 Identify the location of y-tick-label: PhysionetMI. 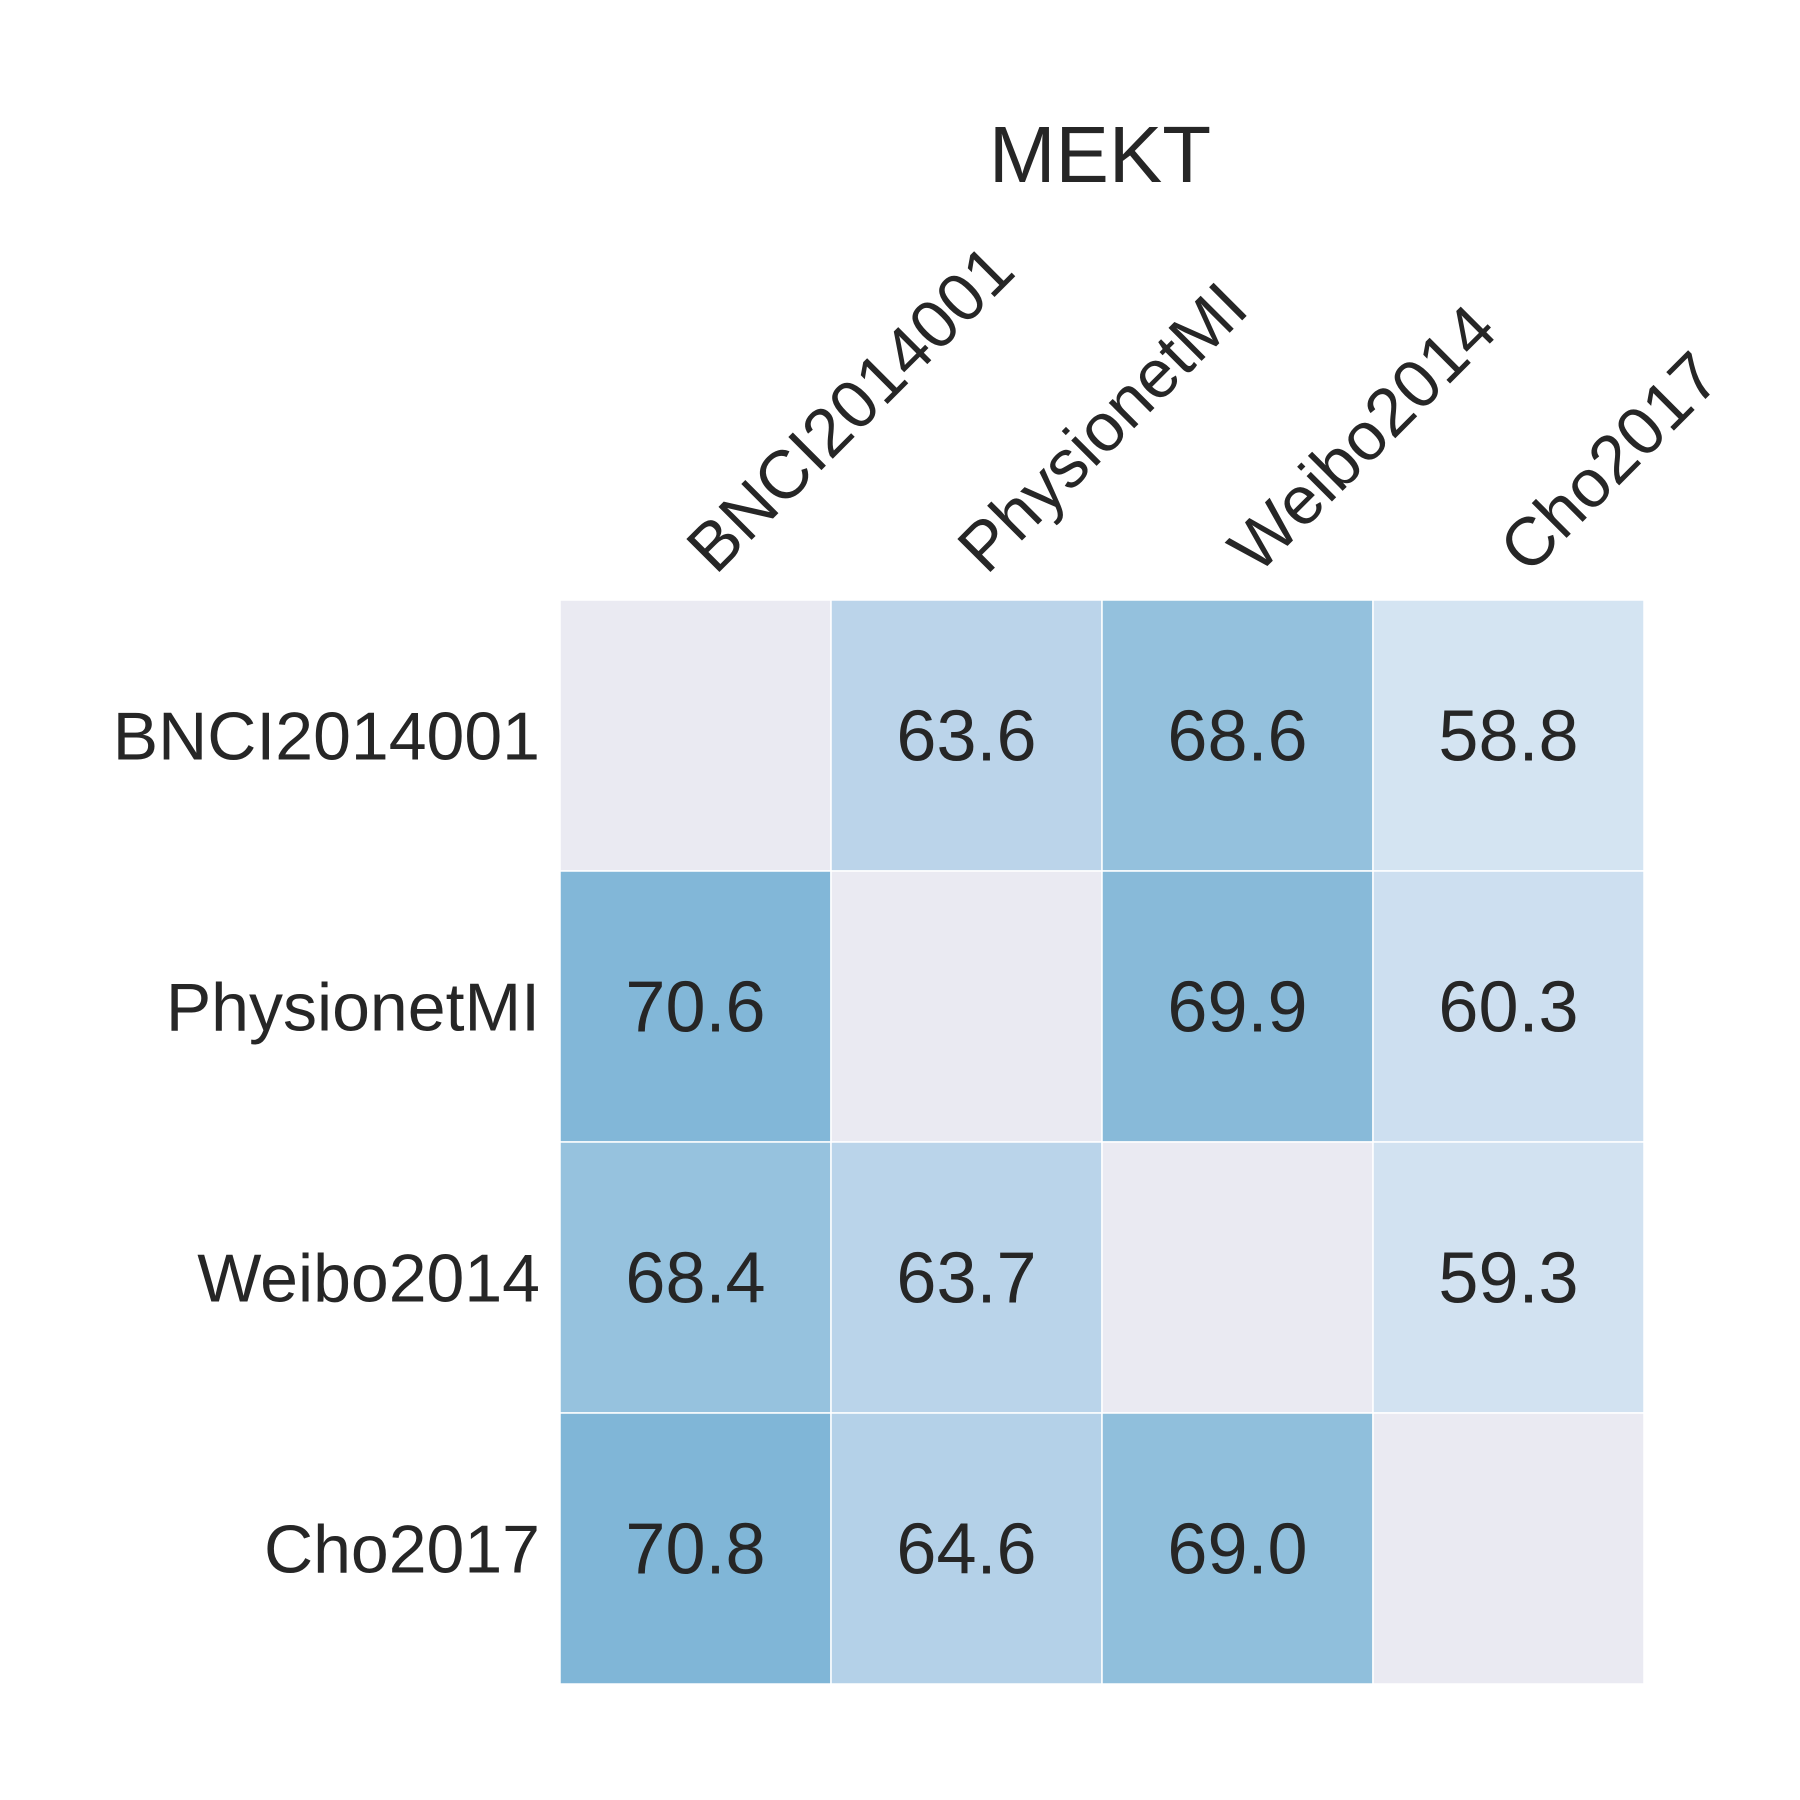
(353, 1008).